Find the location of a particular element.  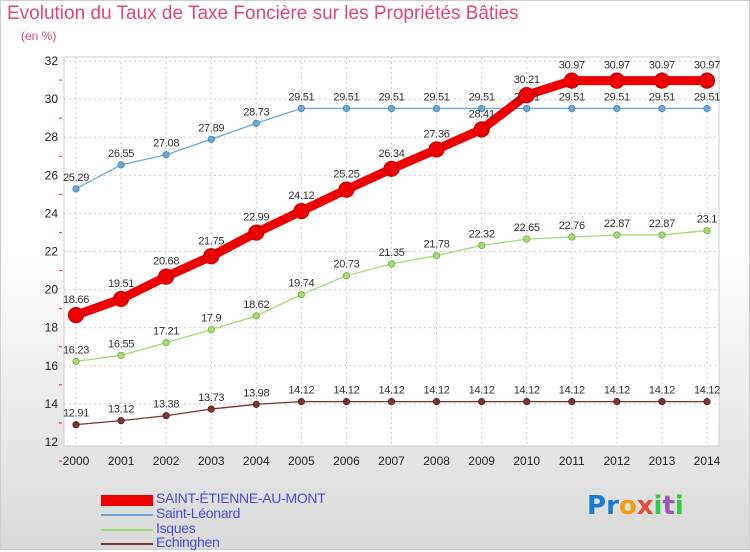

data-label: 25.29 is located at coordinates (76, 178).